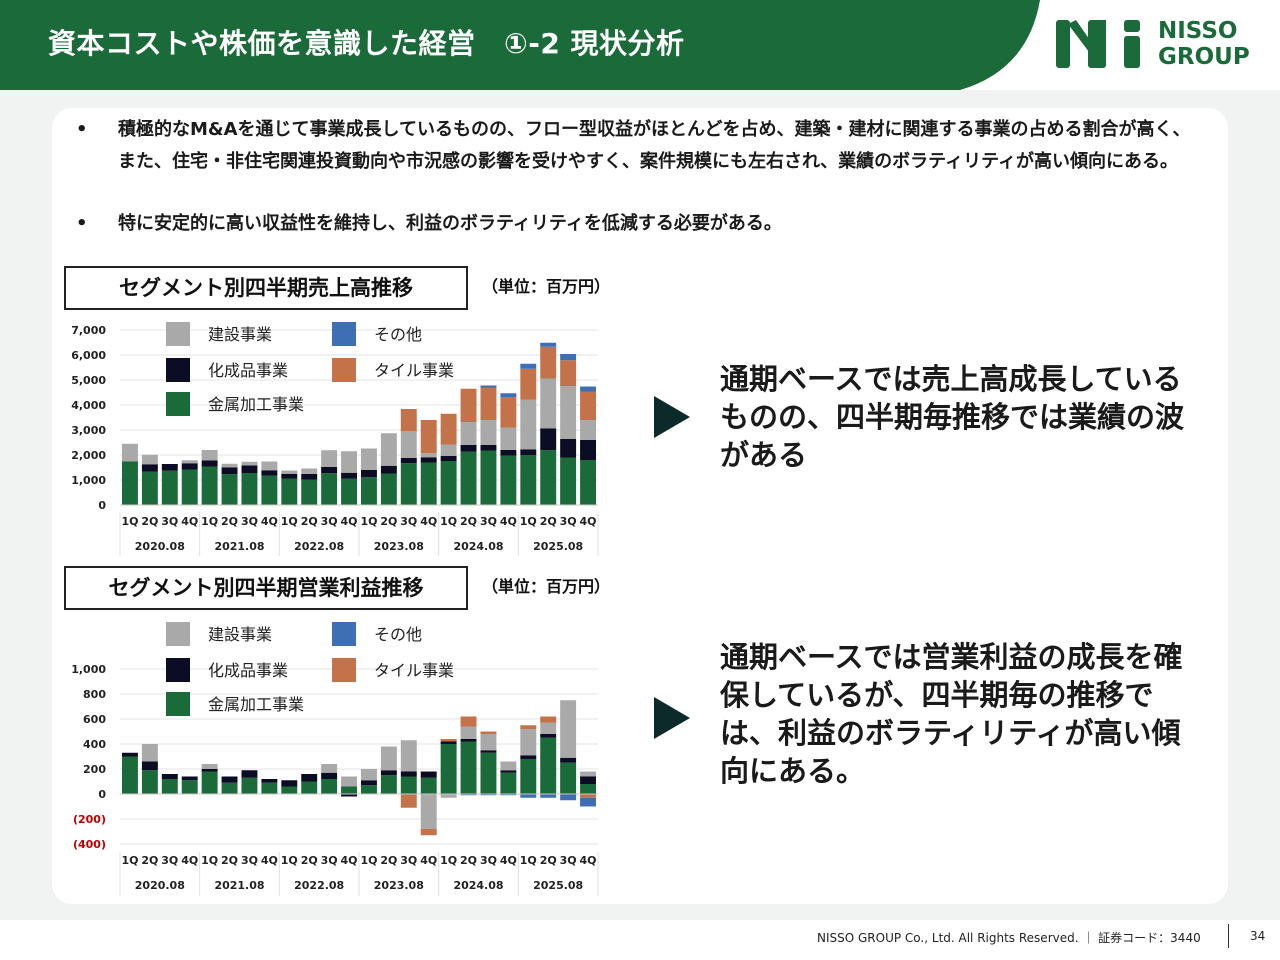 Image resolution: width=1280 pixels, height=960 pixels. I want to click on x-group-label: 2024.08, so click(478, 546).